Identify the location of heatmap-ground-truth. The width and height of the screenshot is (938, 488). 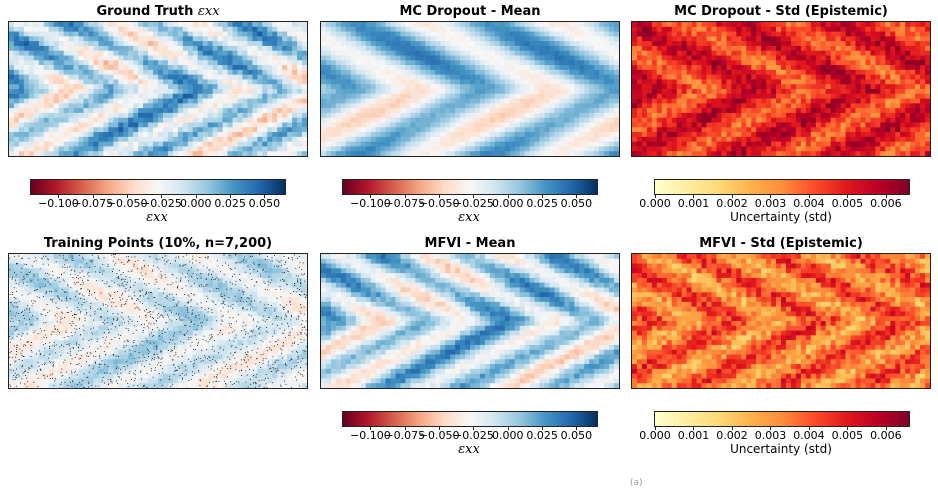
(158, 89).